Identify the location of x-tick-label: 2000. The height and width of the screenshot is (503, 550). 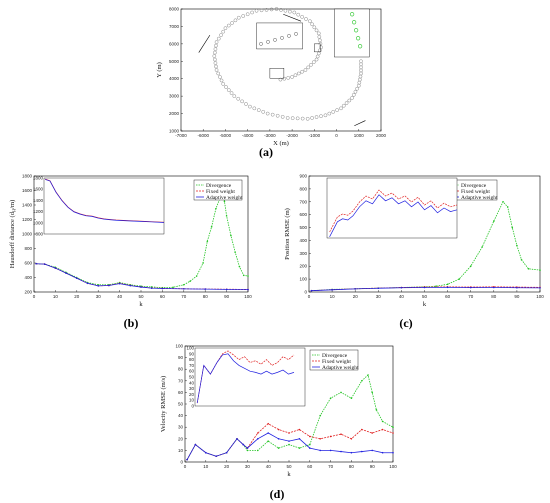
(381, 135).